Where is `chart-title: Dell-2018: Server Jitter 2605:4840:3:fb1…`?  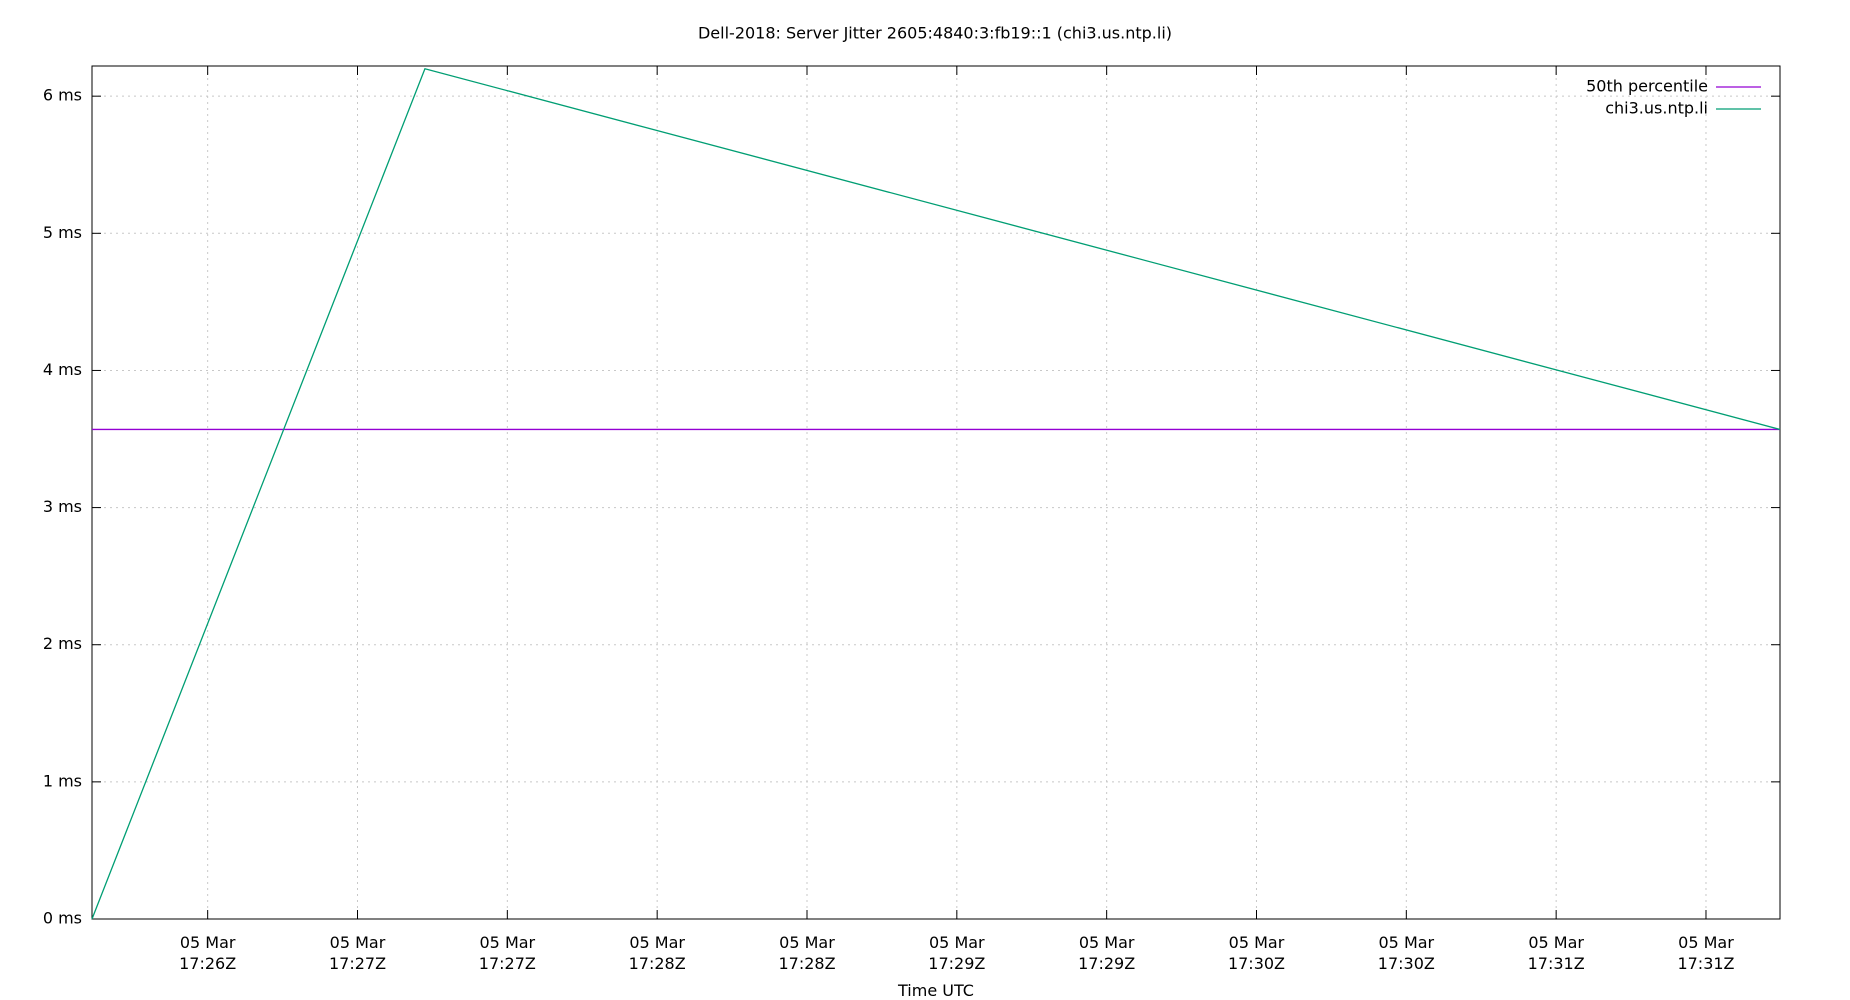 chart-title: Dell-2018: Server Jitter 2605:4840:3:fb1… is located at coordinates (935, 33).